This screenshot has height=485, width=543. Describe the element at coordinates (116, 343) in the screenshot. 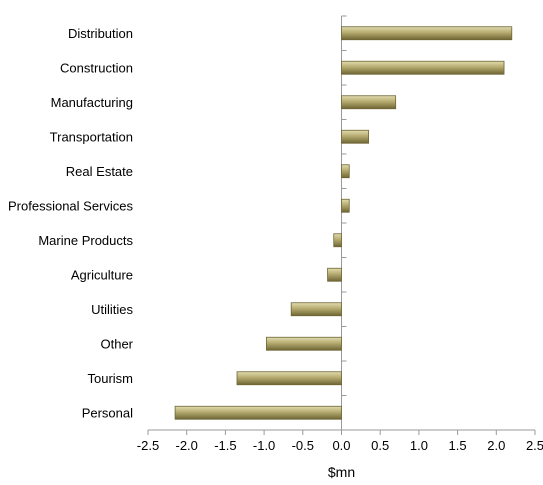

I see `category-label: Other` at that location.